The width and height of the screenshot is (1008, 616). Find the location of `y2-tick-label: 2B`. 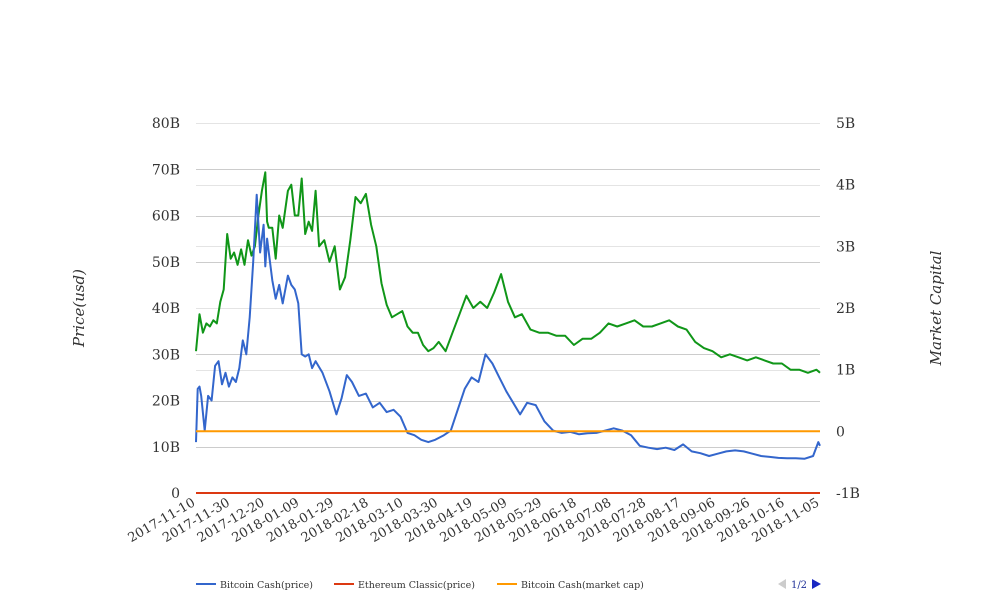

y2-tick-label: 2B is located at coordinates (845, 309).